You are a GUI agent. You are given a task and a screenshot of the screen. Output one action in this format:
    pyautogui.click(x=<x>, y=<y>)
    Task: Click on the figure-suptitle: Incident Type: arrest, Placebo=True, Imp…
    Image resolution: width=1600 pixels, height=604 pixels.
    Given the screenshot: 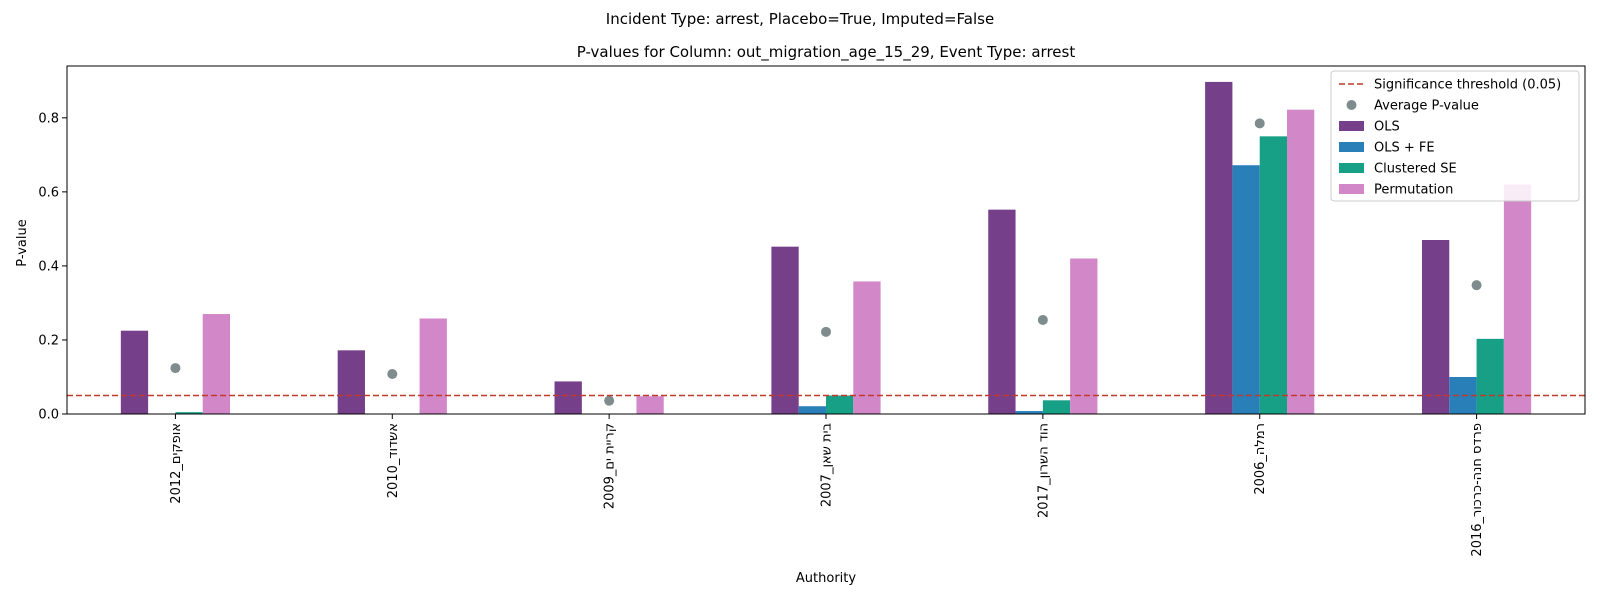 What is the action you would take?
    pyautogui.click(x=800, y=19)
    